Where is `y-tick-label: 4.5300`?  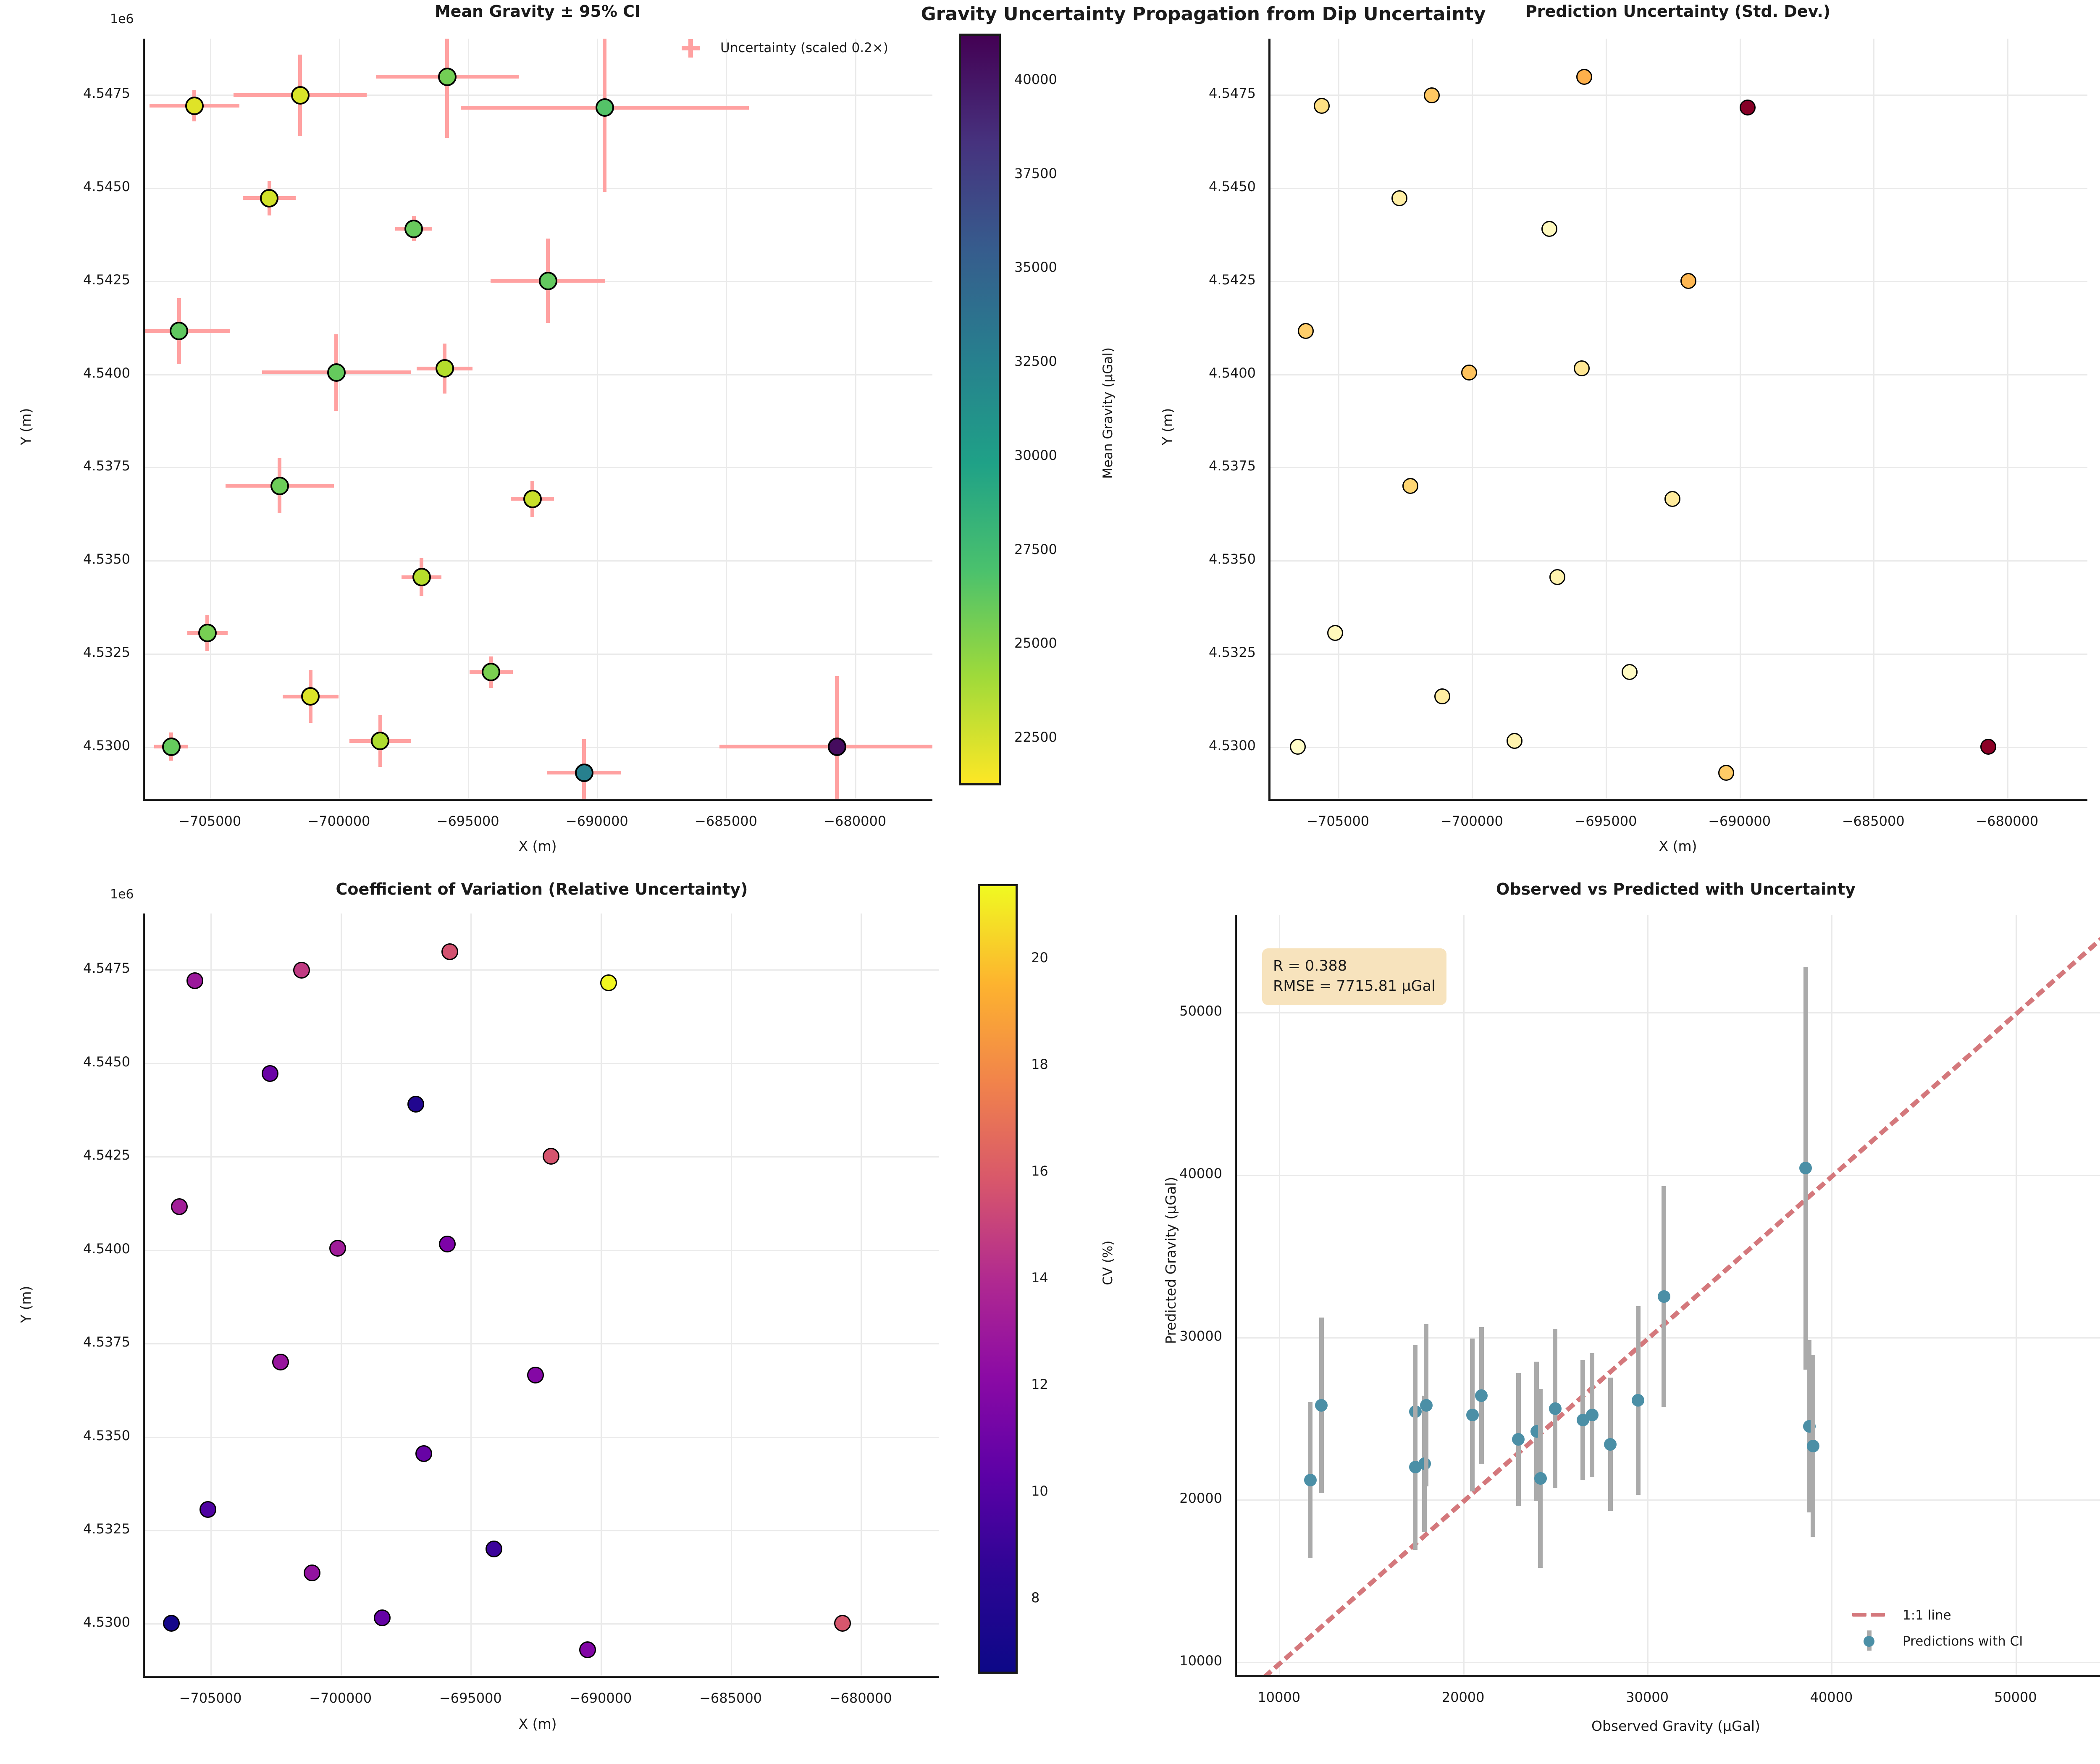
y-tick-label: 4.5300 is located at coordinates (1232, 745).